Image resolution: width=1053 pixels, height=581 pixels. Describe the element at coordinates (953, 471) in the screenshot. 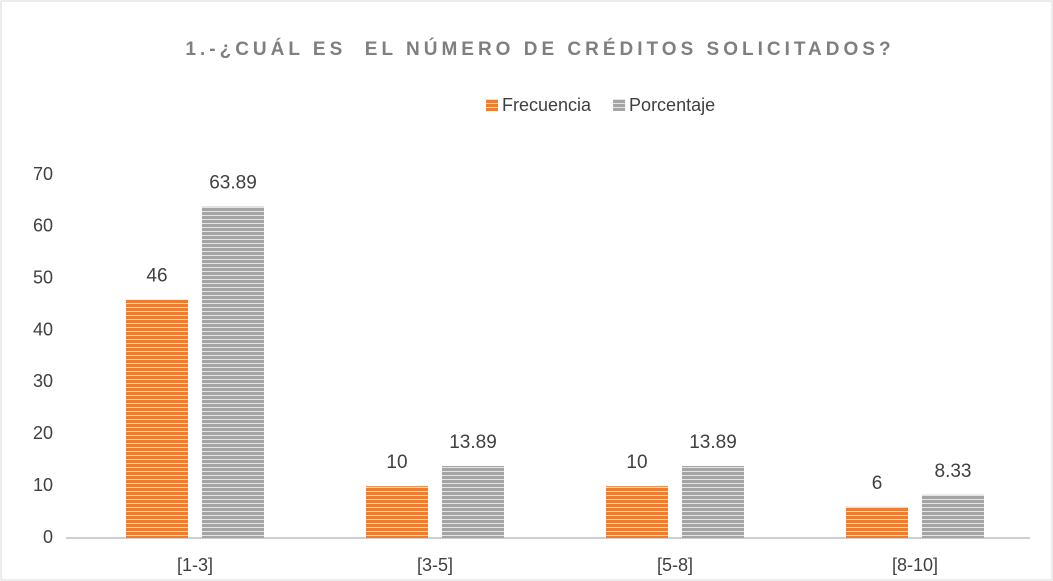

I see `data-label: 8.33` at that location.